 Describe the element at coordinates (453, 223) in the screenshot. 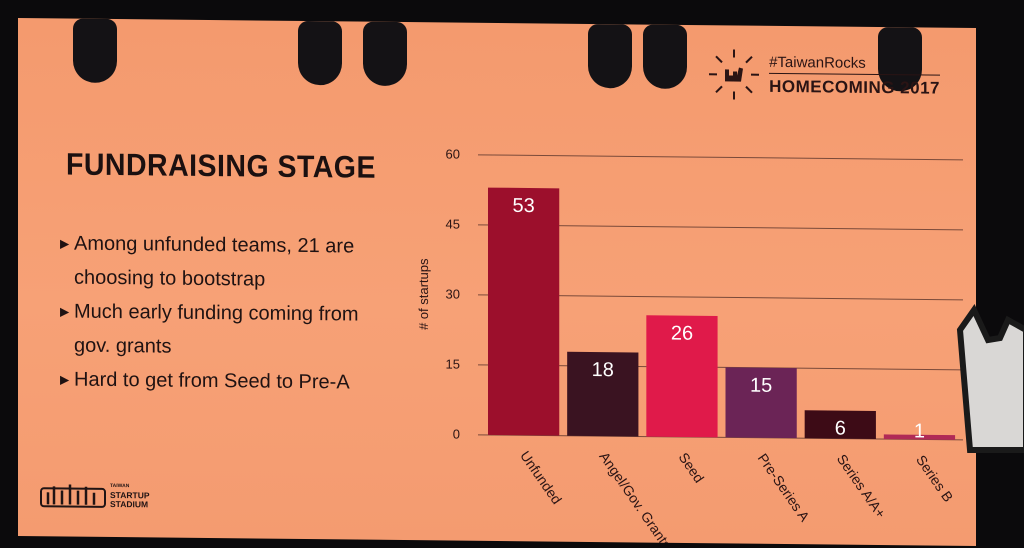

I see `y-tick-label: 45` at that location.